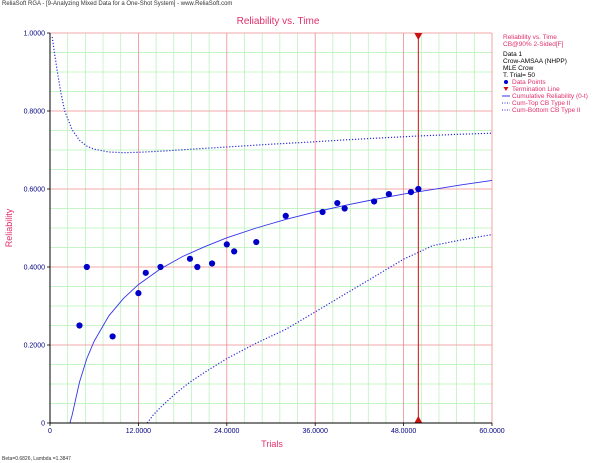  I want to click on legend-title: Reliability vs. Time, so click(530, 37).